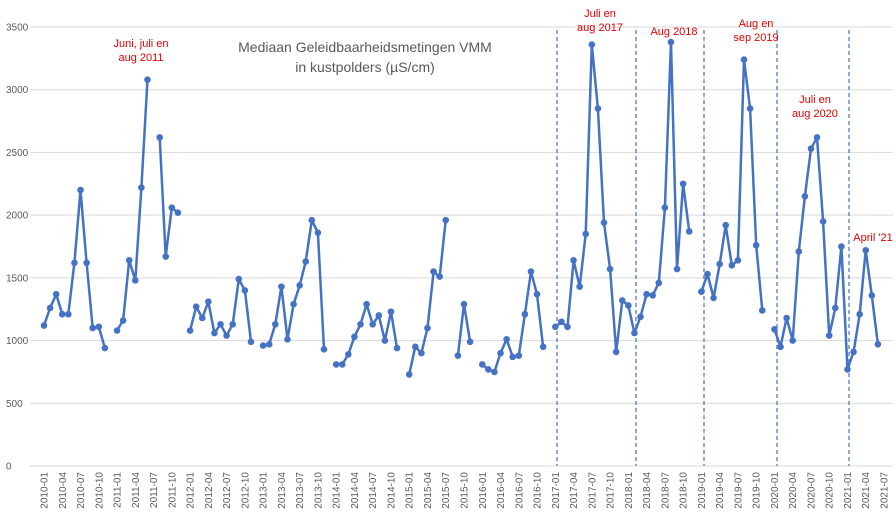 Image resolution: width=896 pixels, height=514 pixels. Describe the element at coordinates (738, 490) in the screenshot. I see `x-tick-label: 2019-07` at that location.